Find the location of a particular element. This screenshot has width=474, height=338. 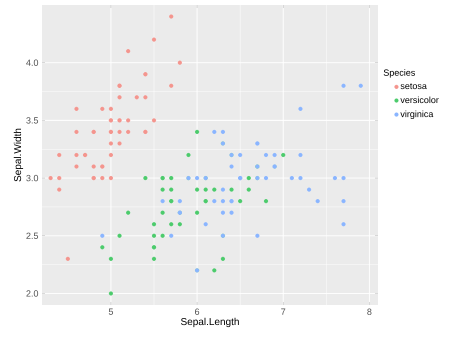

y-axis-title: Sepal.Width is located at coordinates (19, 155).